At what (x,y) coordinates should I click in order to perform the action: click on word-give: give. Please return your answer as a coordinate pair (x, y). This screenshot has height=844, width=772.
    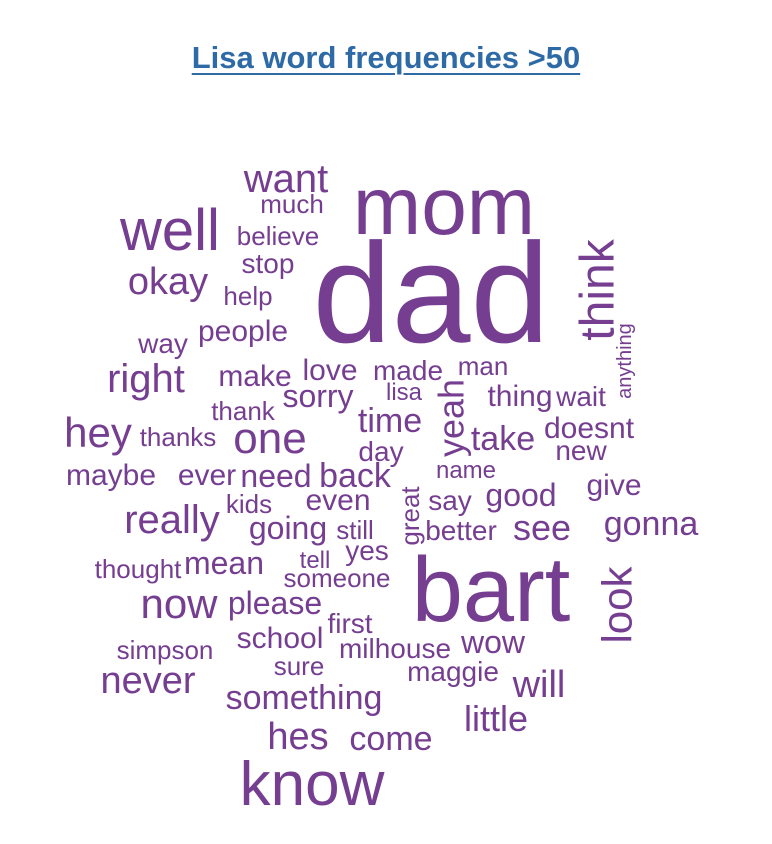
    Looking at the image, I should click on (613, 485).